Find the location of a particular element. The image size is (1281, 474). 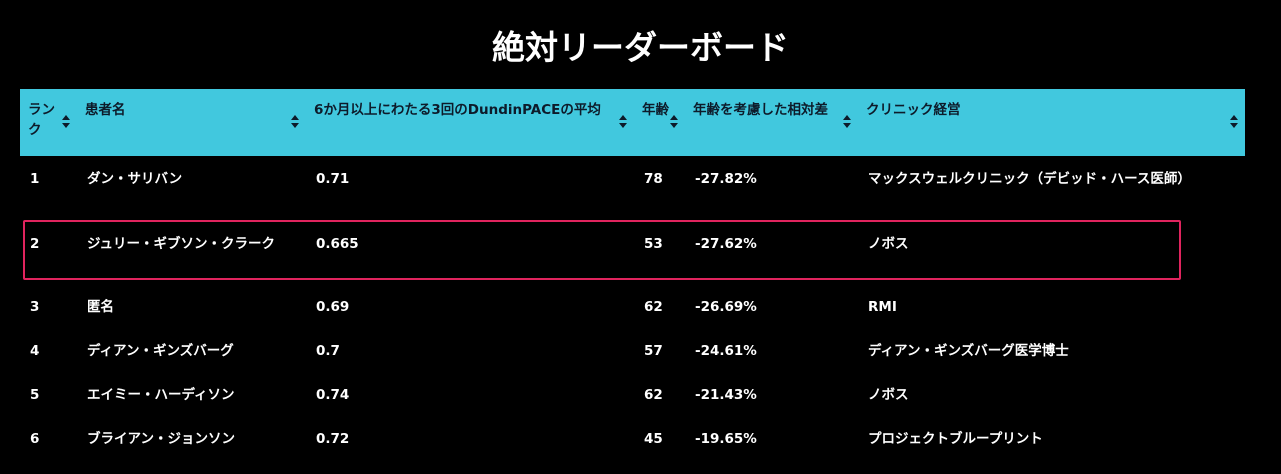

column-header-clinic: クリニック経営 is located at coordinates (1051, 122).